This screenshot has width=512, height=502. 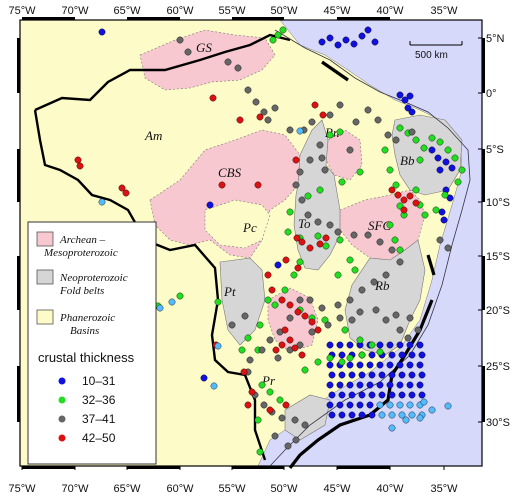 What do you see at coordinates (237, 224) in the screenshot?
I see `region-parecis-basin` at bounding box center [237, 224].